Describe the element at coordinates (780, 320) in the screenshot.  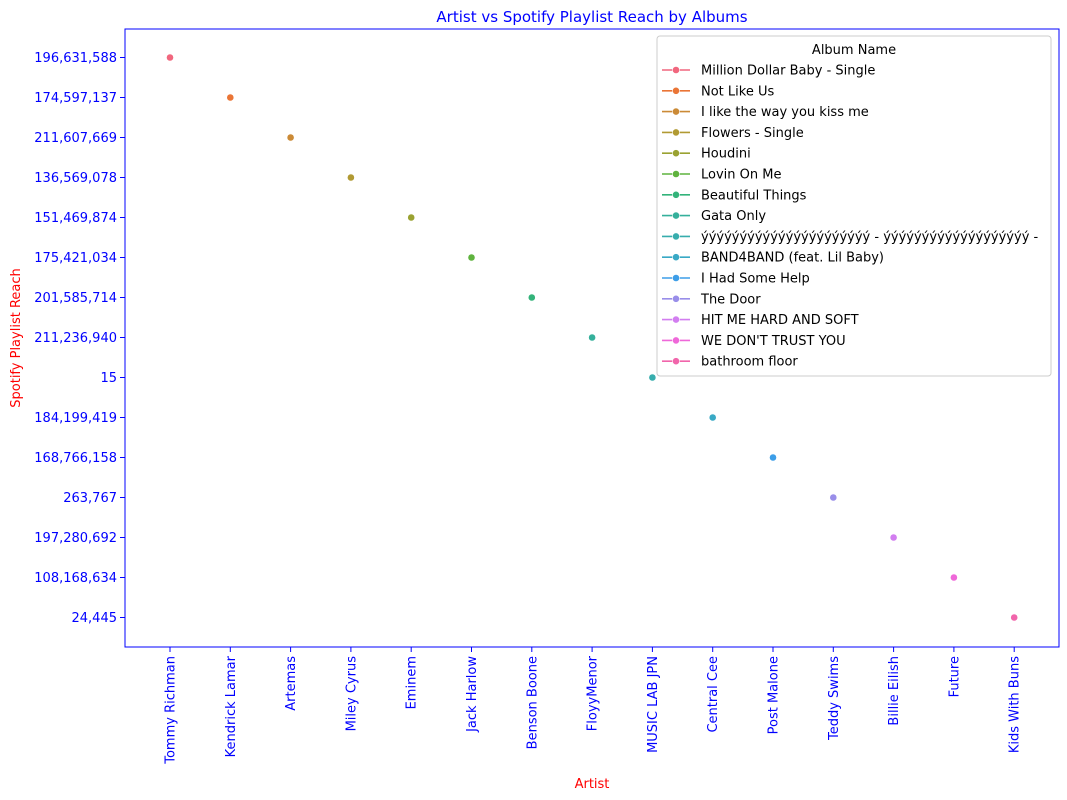
I see `legend-label: HIT ME HARD AND SOFT` at that location.